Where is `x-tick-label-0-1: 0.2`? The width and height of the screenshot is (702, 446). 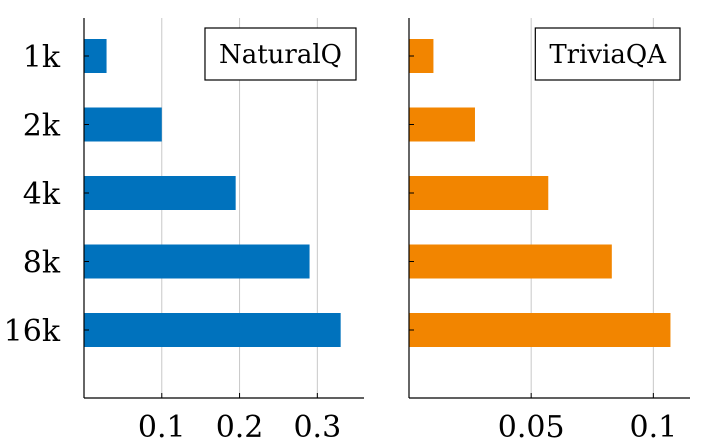 x-tick-label-0-1: 0.2 is located at coordinates (240, 427).